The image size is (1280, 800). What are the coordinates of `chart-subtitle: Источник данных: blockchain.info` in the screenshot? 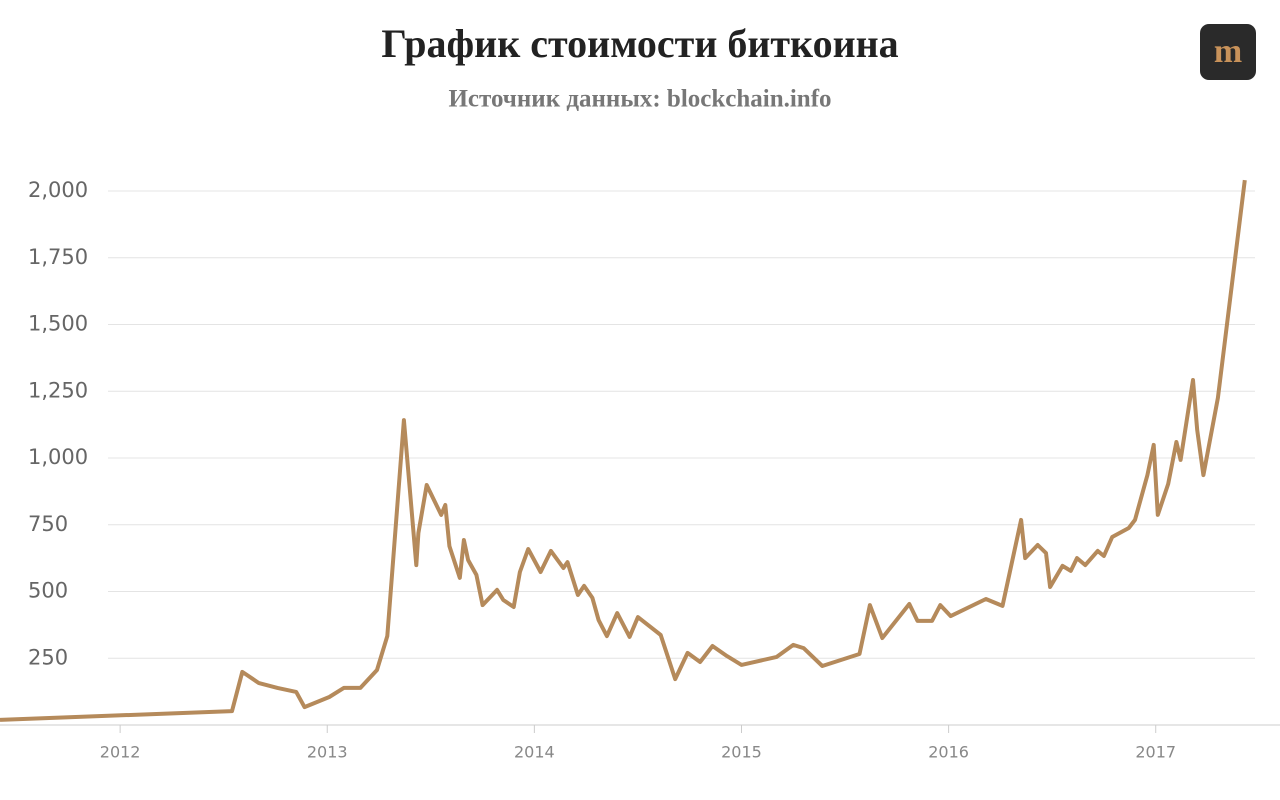 It's located at (639, 99).